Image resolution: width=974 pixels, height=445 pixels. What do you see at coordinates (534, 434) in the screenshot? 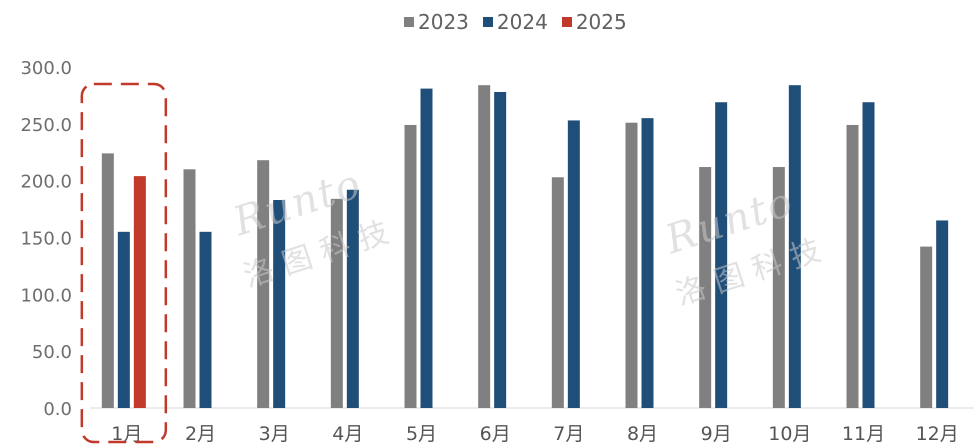
I see `x-axis: 1月 2月 3月 4月 5月 6月 7月 8月 9月 10月 11月 12月` at bounding box center [534, 434].